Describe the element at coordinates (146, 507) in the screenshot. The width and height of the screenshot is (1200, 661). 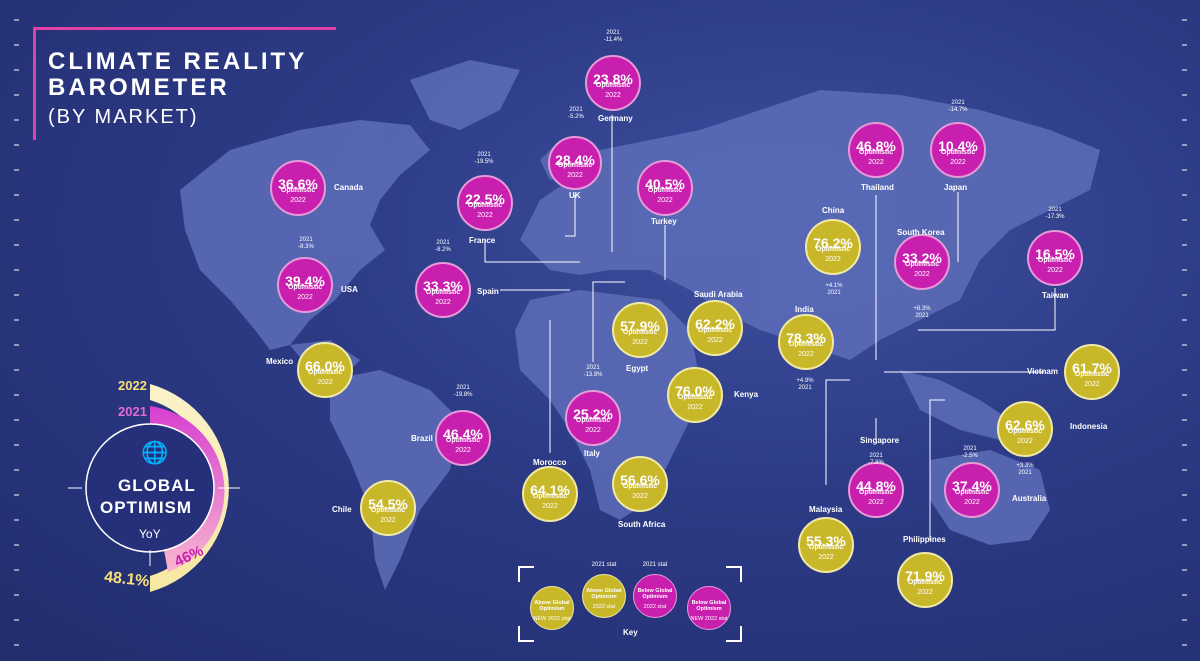
I see `gauge-title-2: OPTIMISM` at that location.